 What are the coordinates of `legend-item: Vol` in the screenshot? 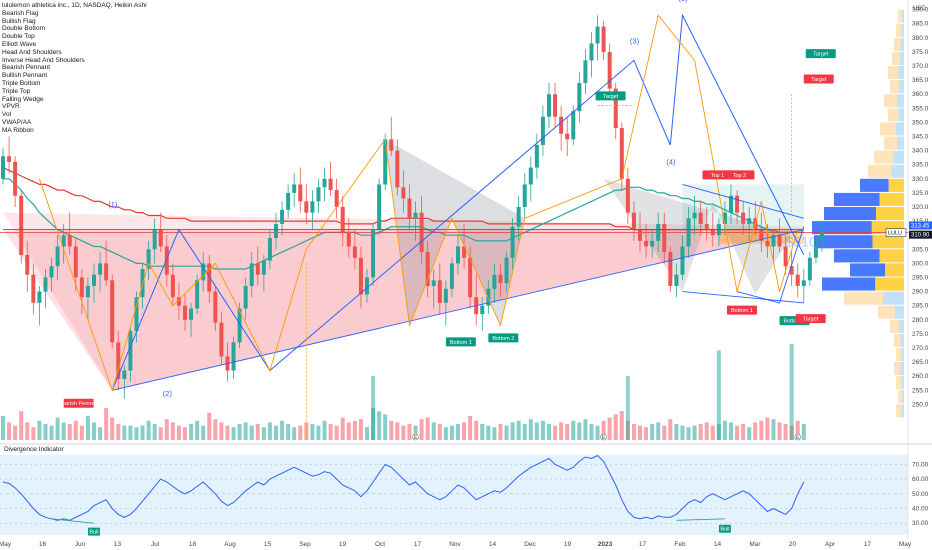 It's located at (7, 115).